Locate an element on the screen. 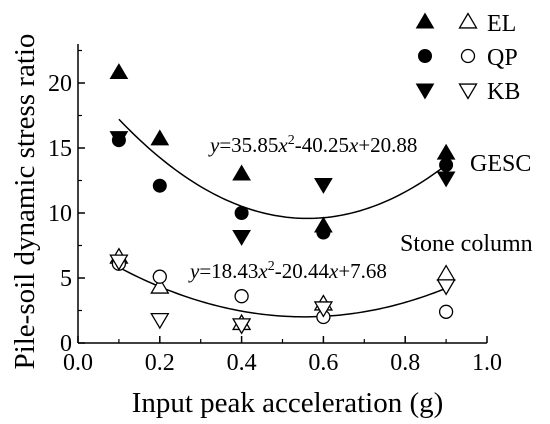 This screenshot has height=424, width=550. legend-marker-open-el is located at coordinates (468, 20).